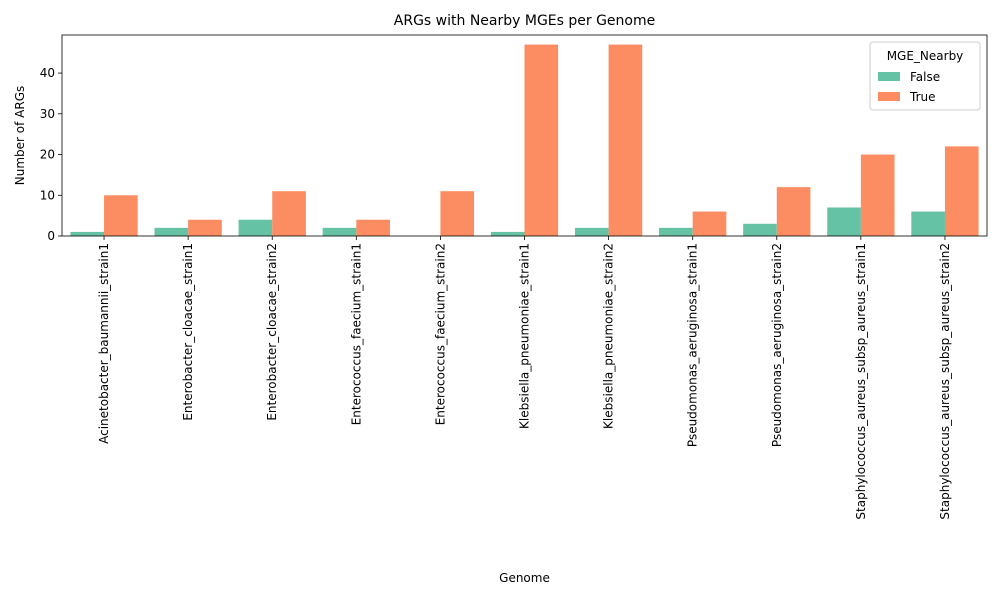 The image size is (1000, 600). What do you see at coordinates (524, 578) in the screenshot?
I see `x-axis-label: Genome` at bounding box center [524, 578].